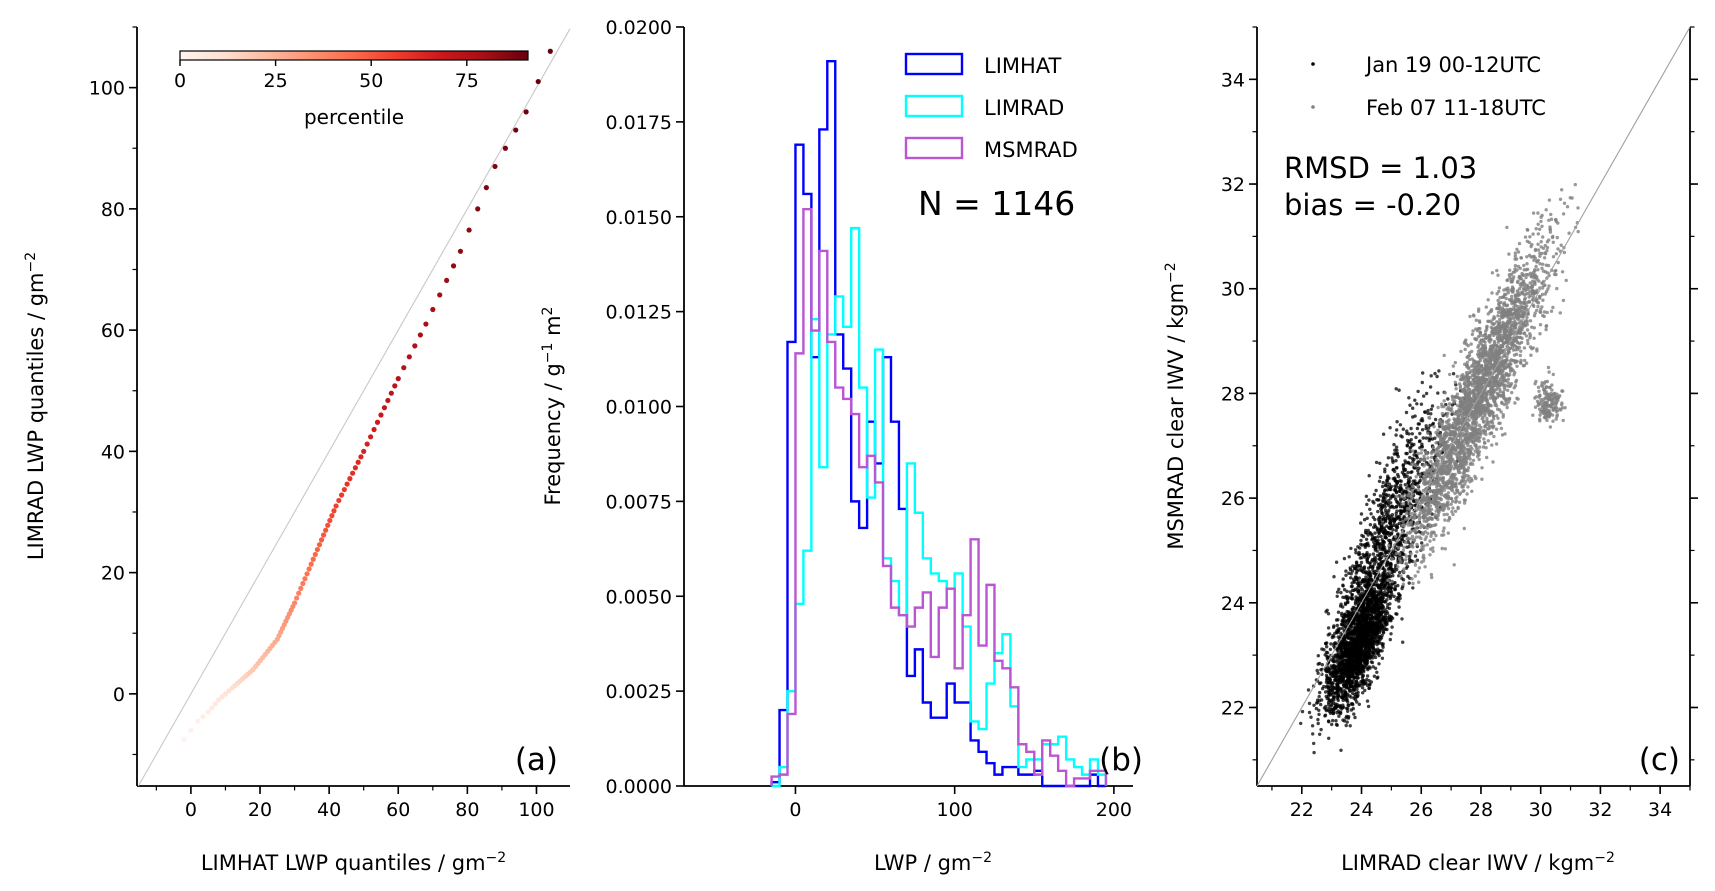  I want to click on x-axis-label-superscript: −2, so click(981, 858).